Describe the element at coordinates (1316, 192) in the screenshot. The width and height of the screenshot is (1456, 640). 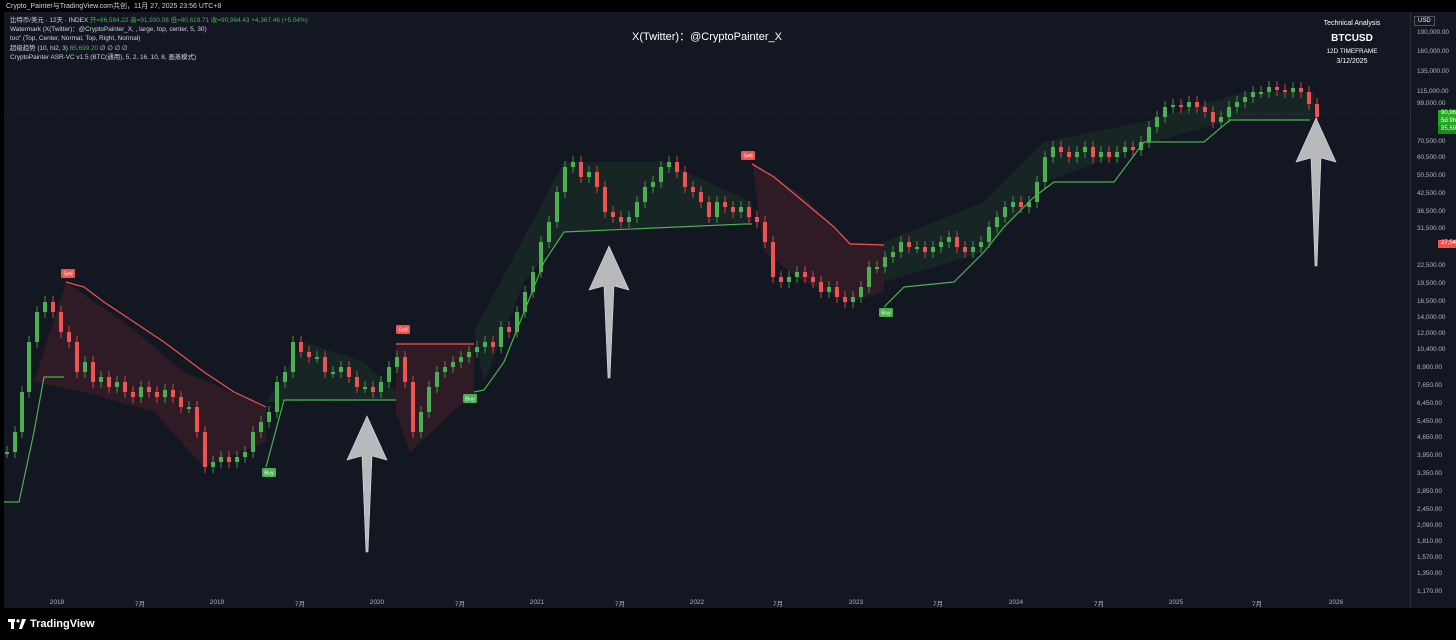
I see `annotation-arrow` at that location.